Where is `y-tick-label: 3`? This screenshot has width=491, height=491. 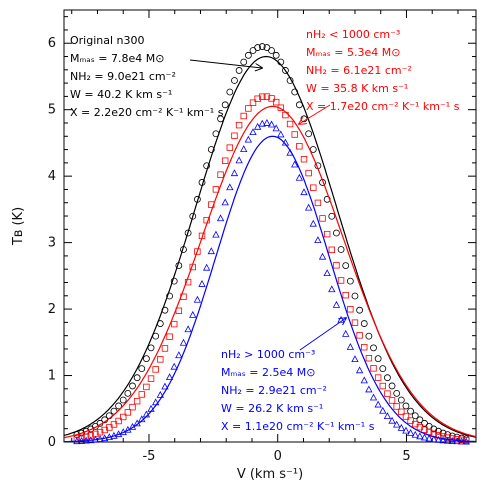
y-tick-label: 3 is located at coordinates (52, 243).